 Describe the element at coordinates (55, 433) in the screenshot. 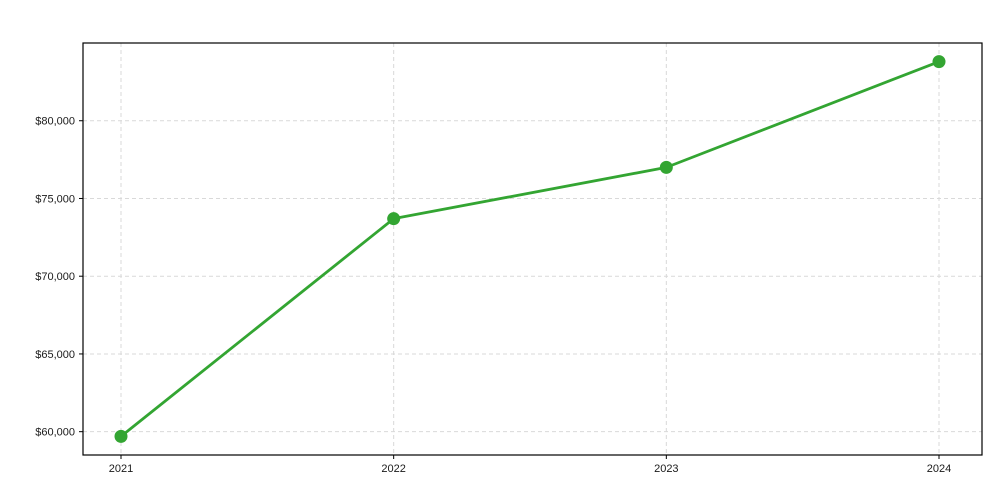

I see `y-tick-label: $60,000` at that location.